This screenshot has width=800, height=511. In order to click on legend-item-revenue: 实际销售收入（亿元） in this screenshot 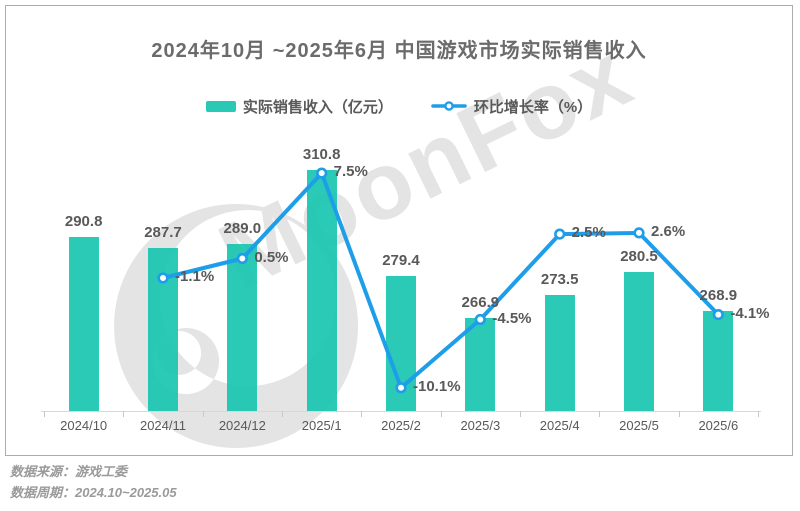, I will do `click(299, 106)`.